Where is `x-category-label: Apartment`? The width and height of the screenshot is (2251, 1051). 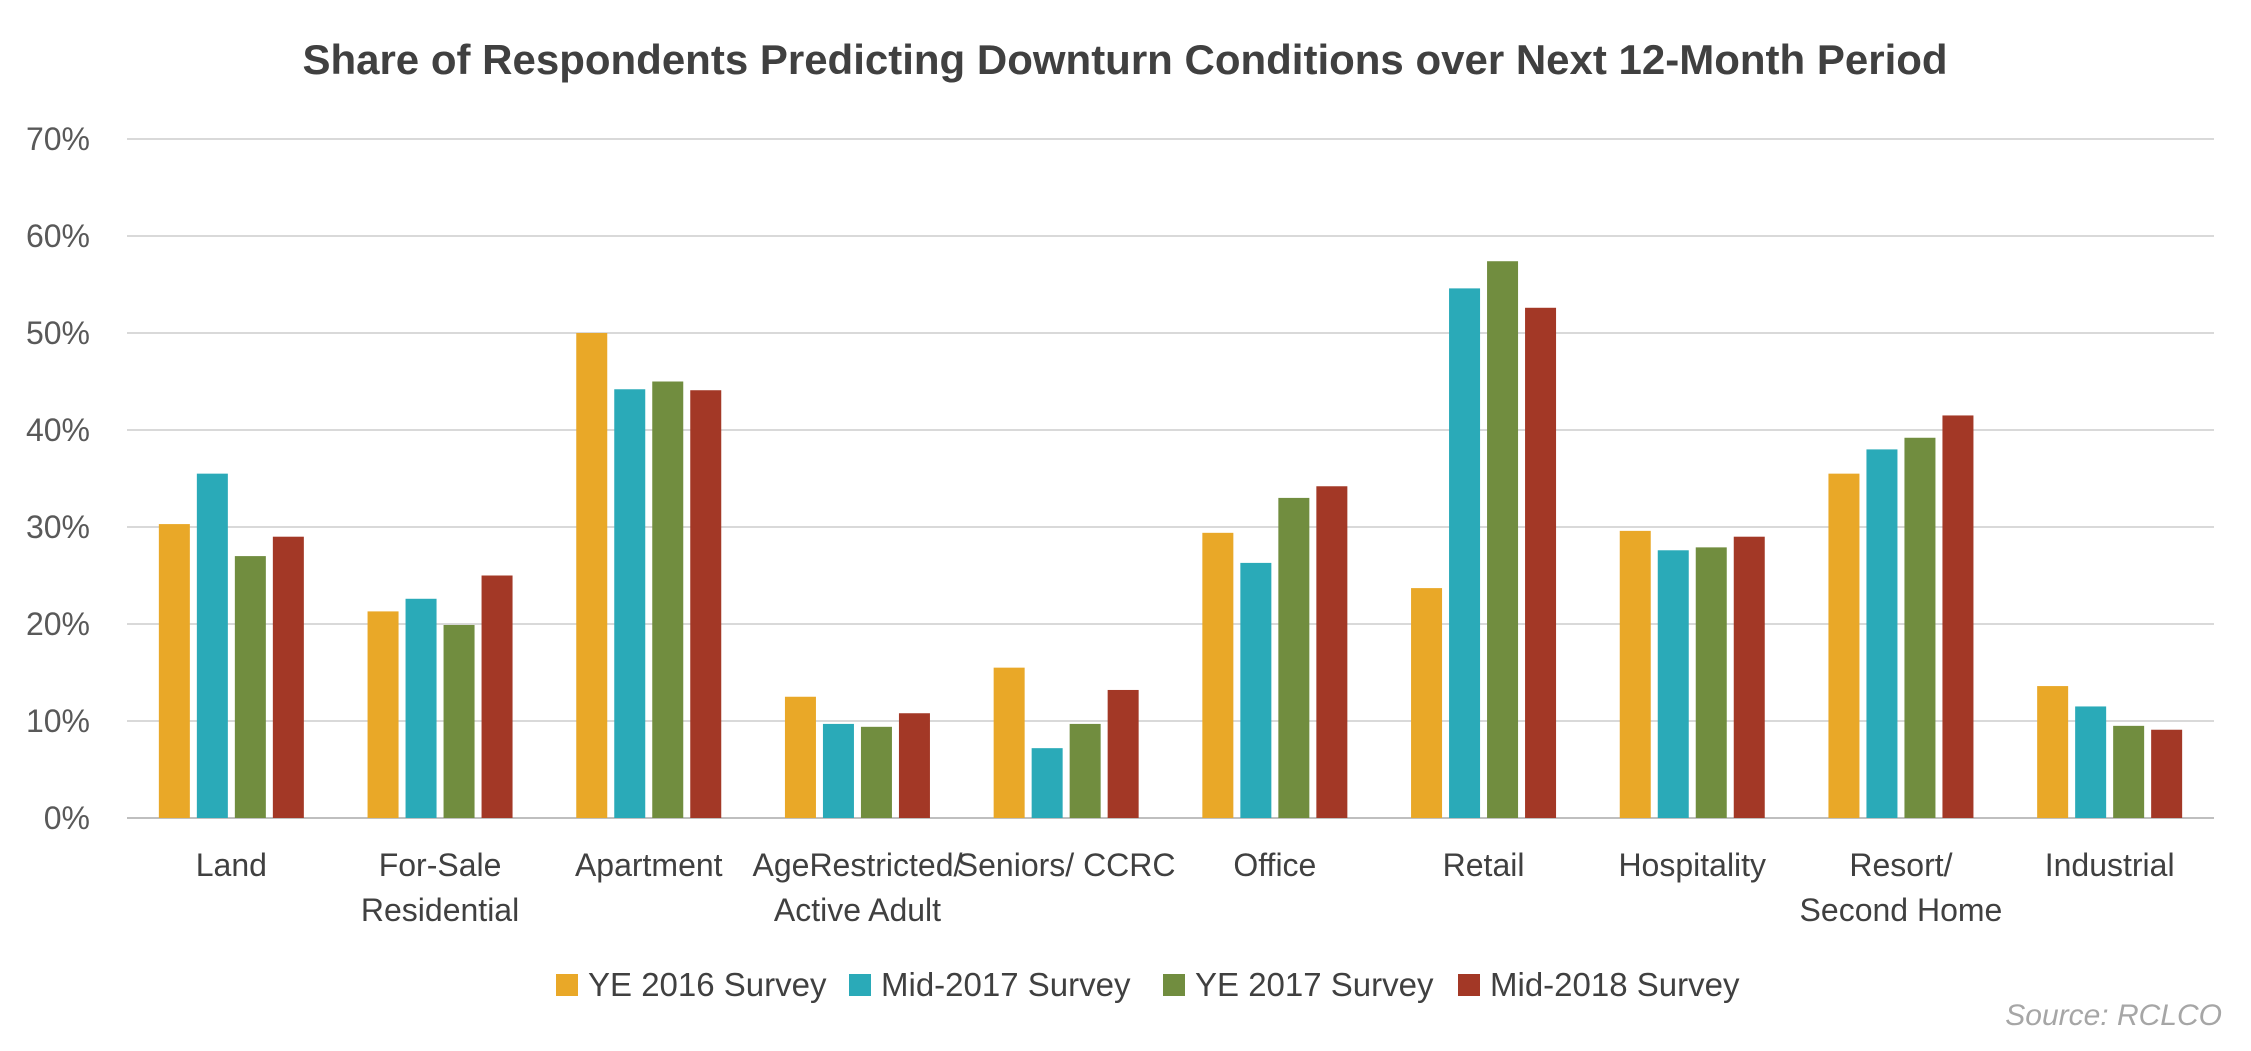
x-category-label: Apartment is located at coordinates (649, 865).